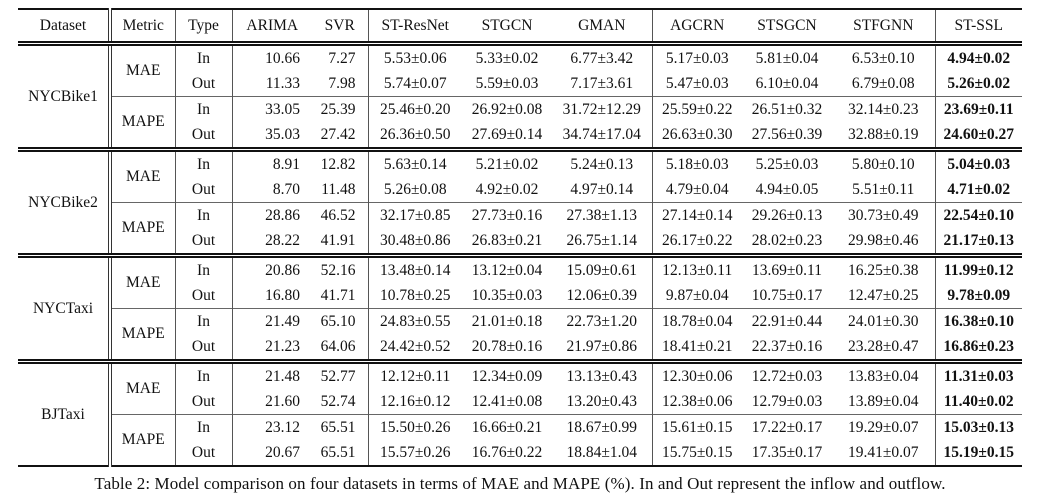 The height and width of the screenshot is (494, 1040). What do you see at coordinates (978, 401) in the screenshot?
I see `best-value-cell: 11.40±0.02` at bounding box center [978, 401].